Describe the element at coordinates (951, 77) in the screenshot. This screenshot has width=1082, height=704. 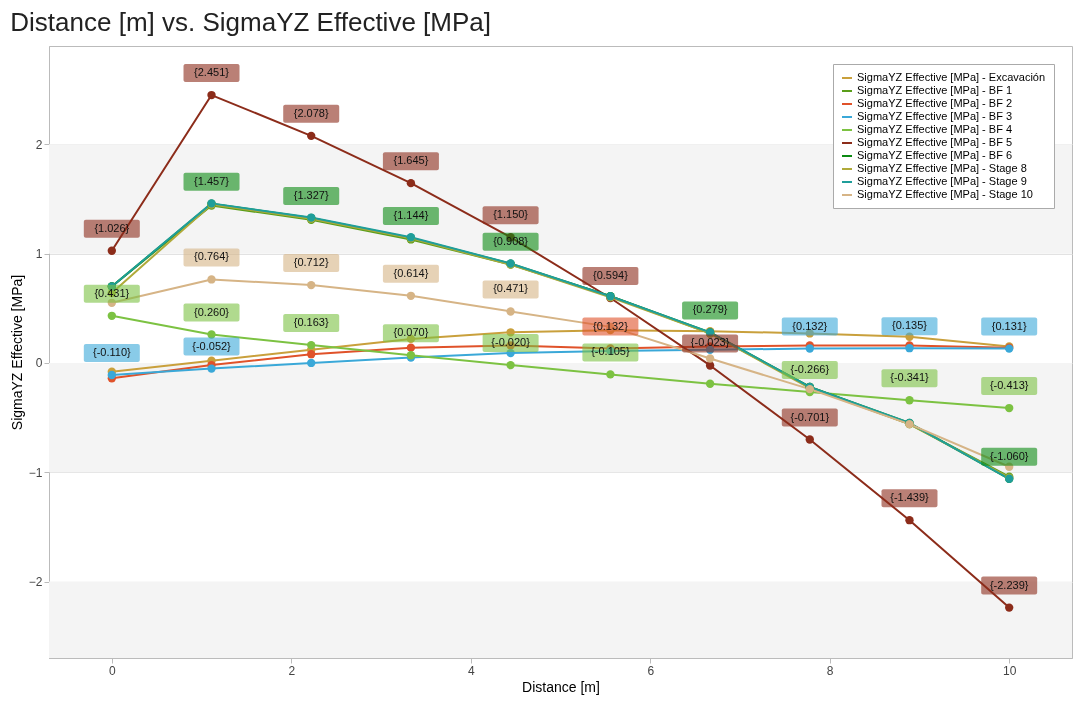
I see `legend-label: SigmaYZ Effective [MPa] - Excavación` at that location.